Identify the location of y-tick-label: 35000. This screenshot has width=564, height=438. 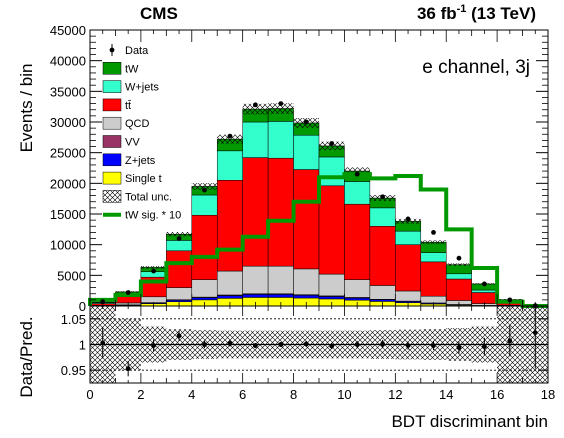
(68, 91).